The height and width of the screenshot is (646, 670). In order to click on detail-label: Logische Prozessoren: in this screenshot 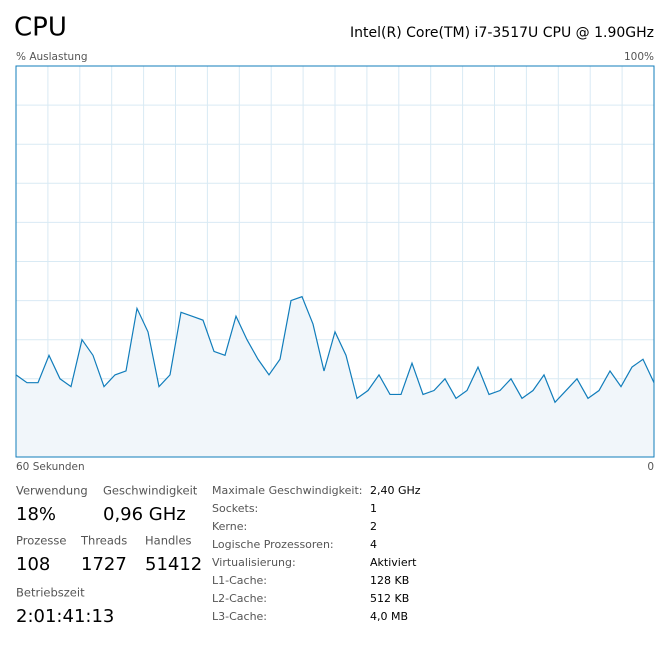, I will do `click(273, 544)`.